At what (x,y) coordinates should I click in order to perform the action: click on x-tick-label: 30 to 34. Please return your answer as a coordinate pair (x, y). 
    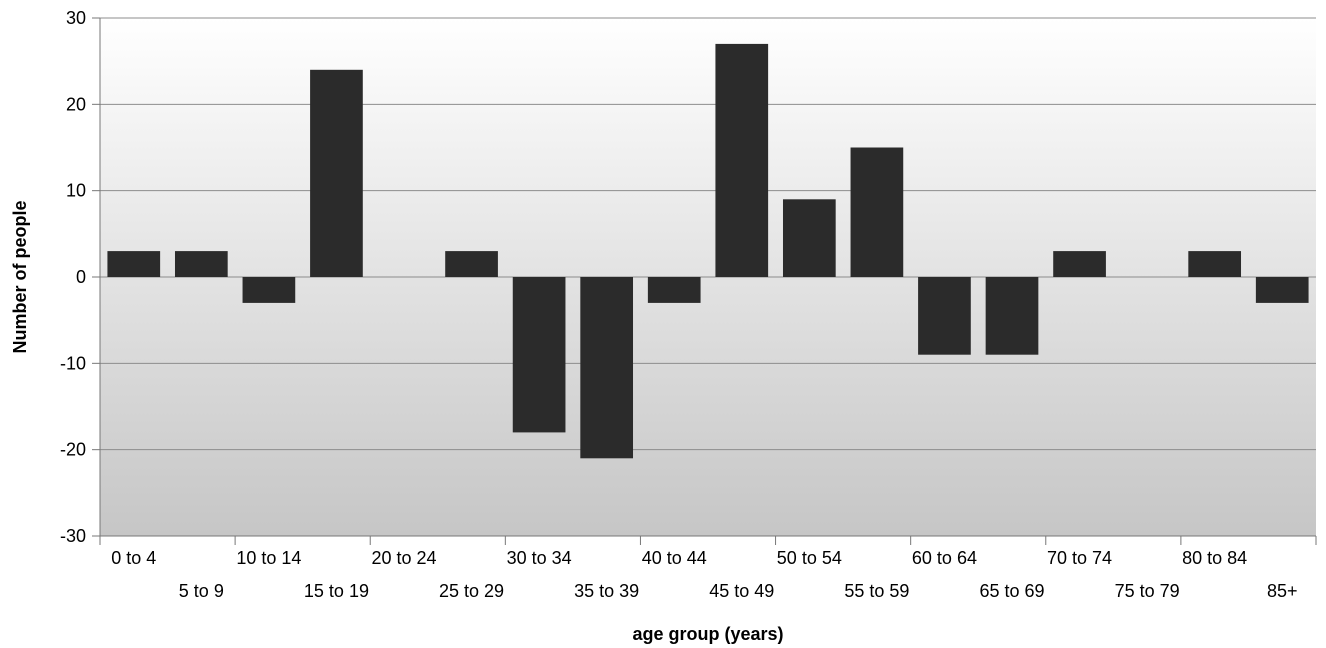
    Looking at the image, I should click on (539, 558).